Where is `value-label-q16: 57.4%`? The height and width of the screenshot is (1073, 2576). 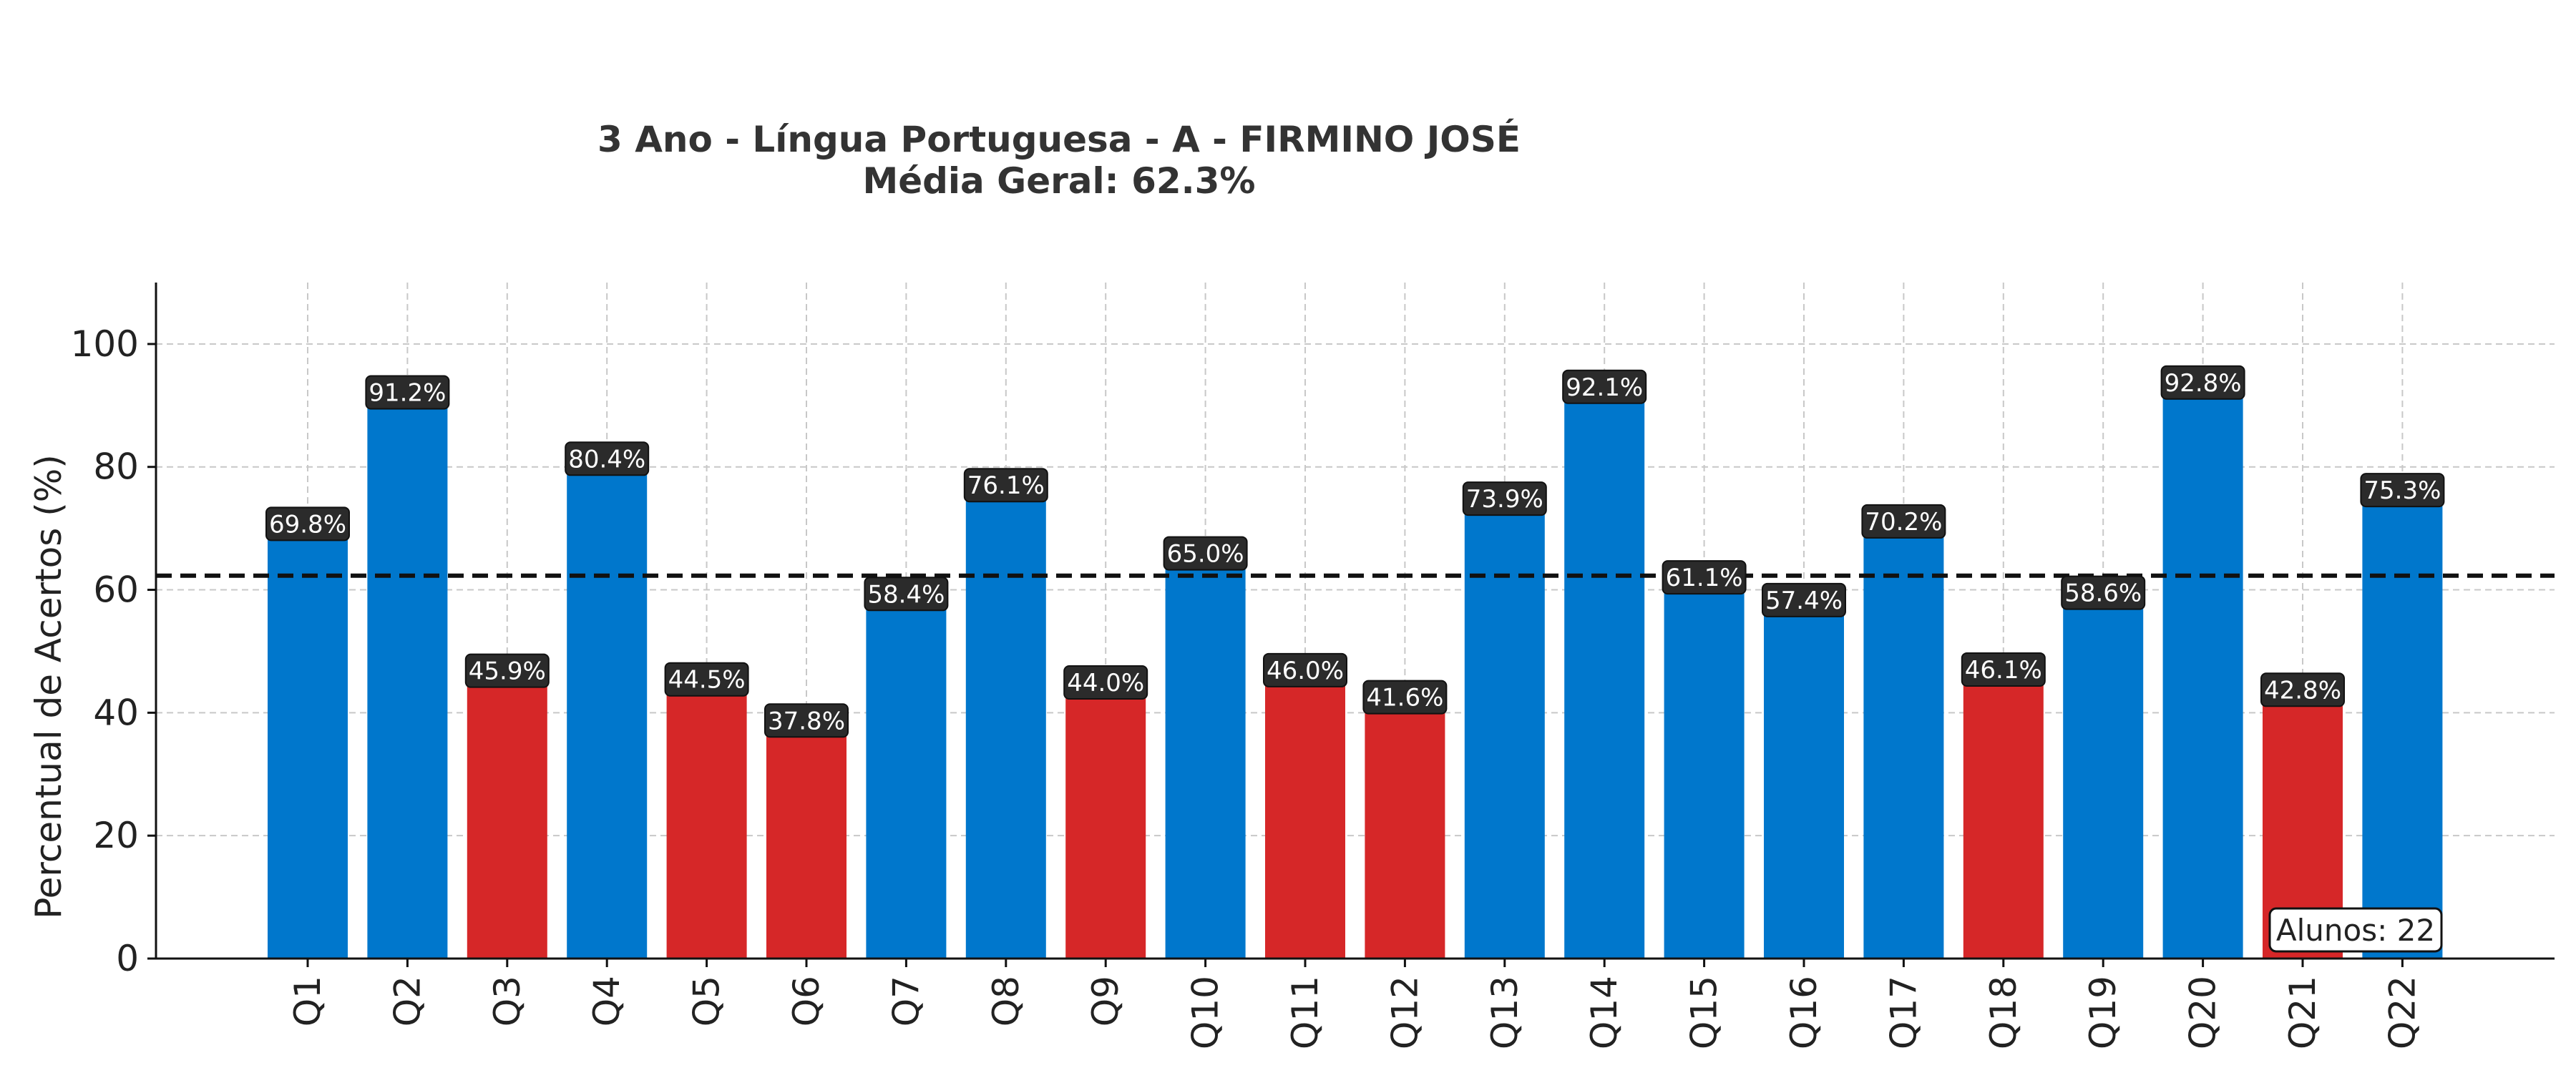 value-label-q16: 57.4% is located at coordinates (1804, 599).